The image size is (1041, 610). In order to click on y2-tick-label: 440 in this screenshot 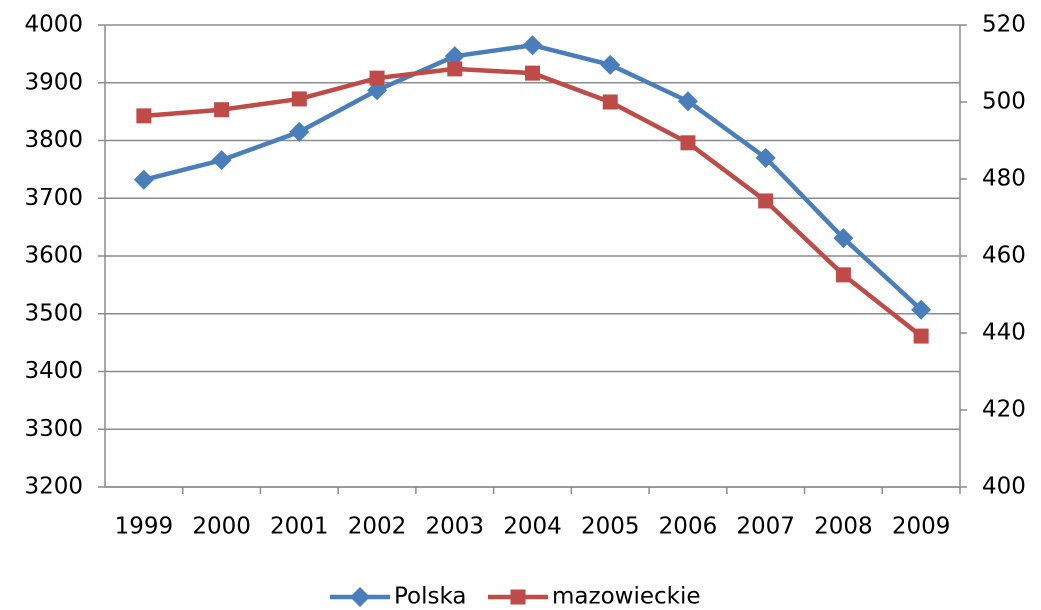, I will do `click(1004, 333)`.